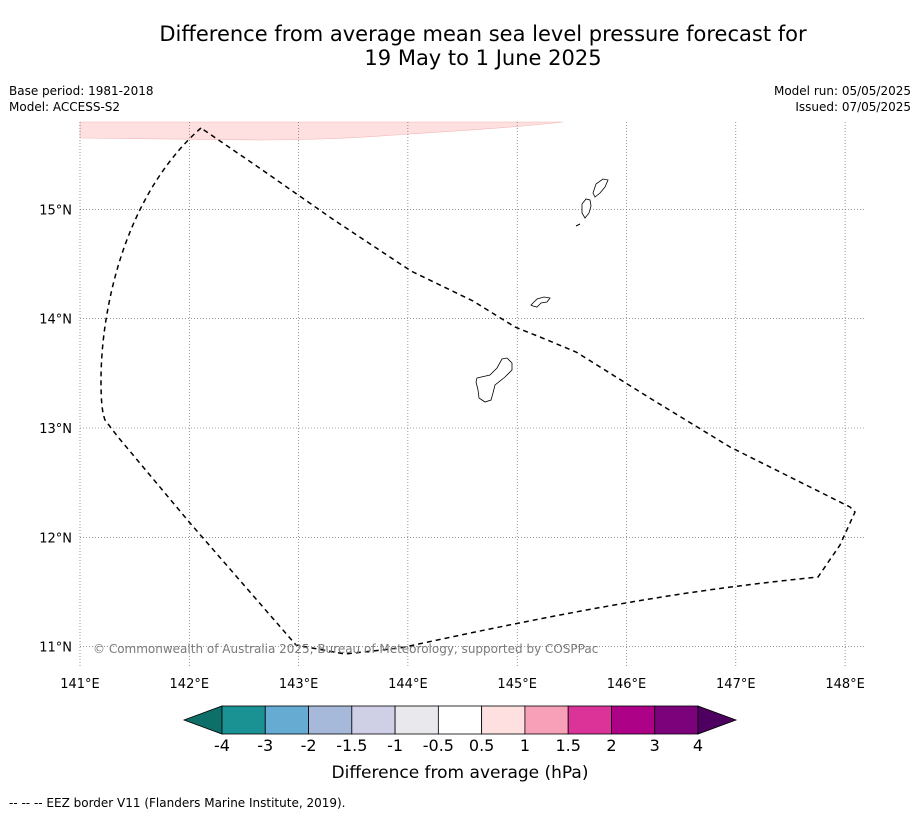 The image size is (919, 816). Describe the element at coordinates (698, 745) in the screenshot. I see `colorbar-tick-label: 4` at that location.